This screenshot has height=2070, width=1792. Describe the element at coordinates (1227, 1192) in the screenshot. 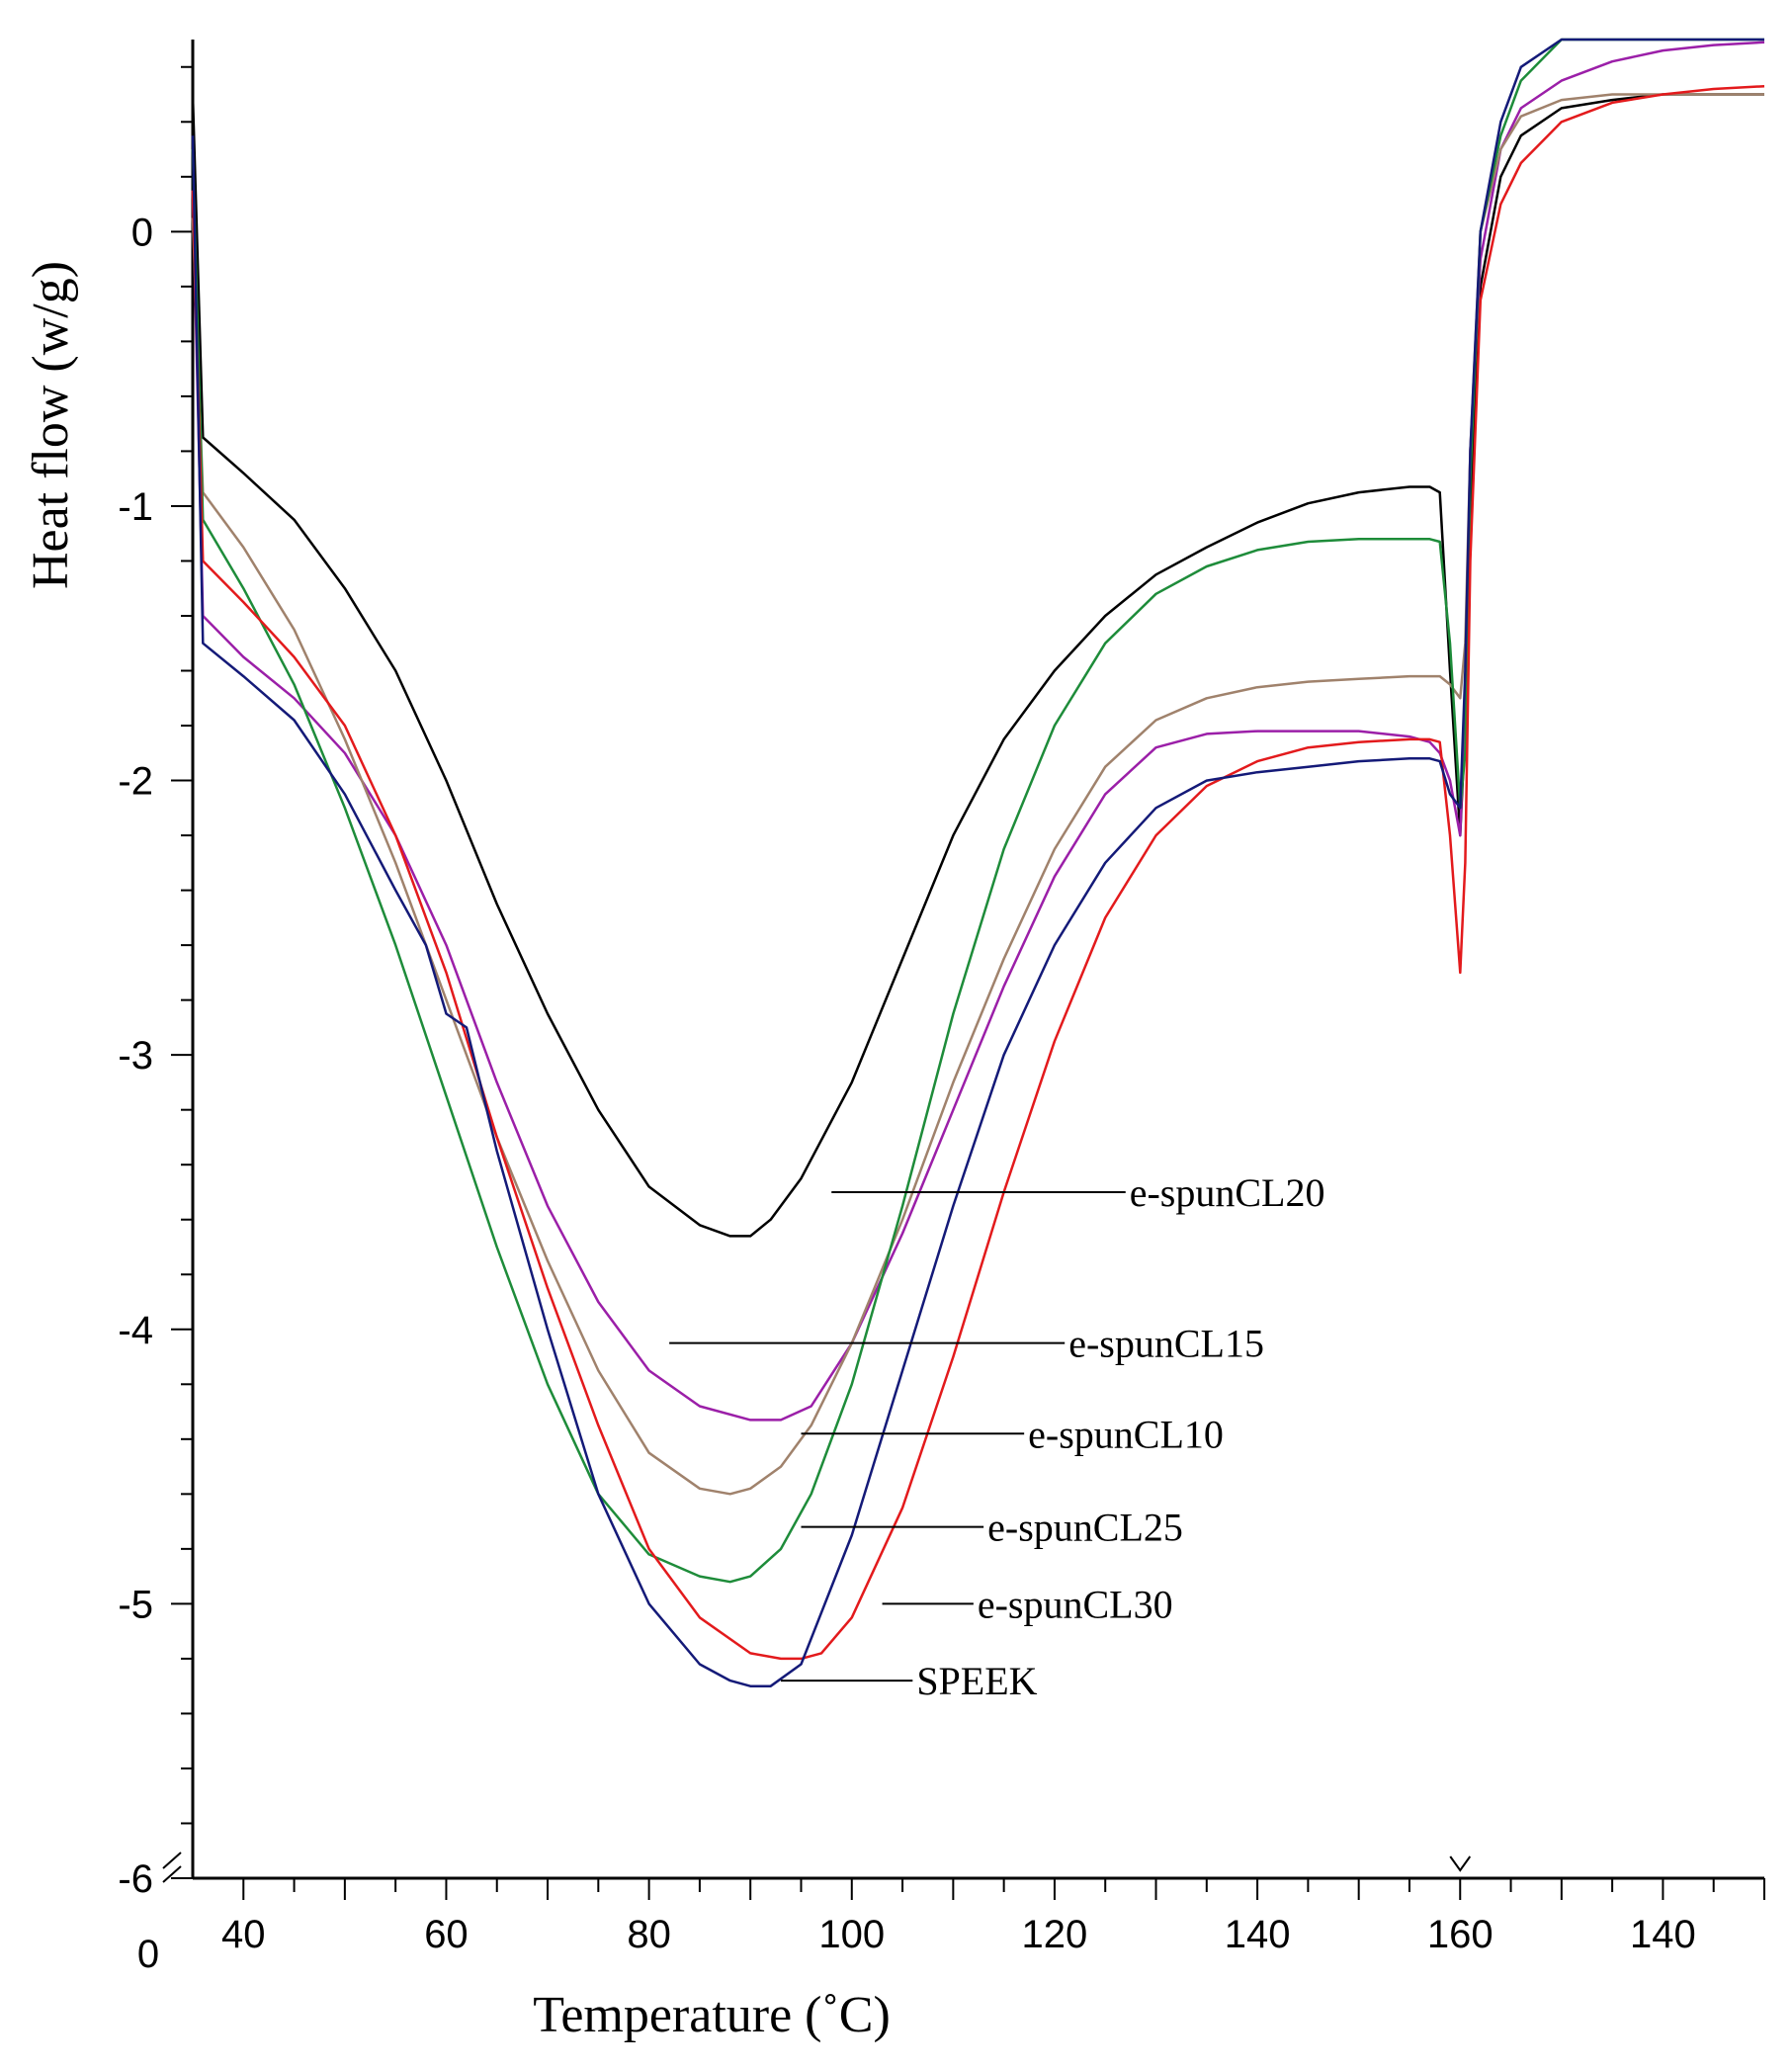

I see `series-label-e-spuncl20: e-spunCL20` at that location.